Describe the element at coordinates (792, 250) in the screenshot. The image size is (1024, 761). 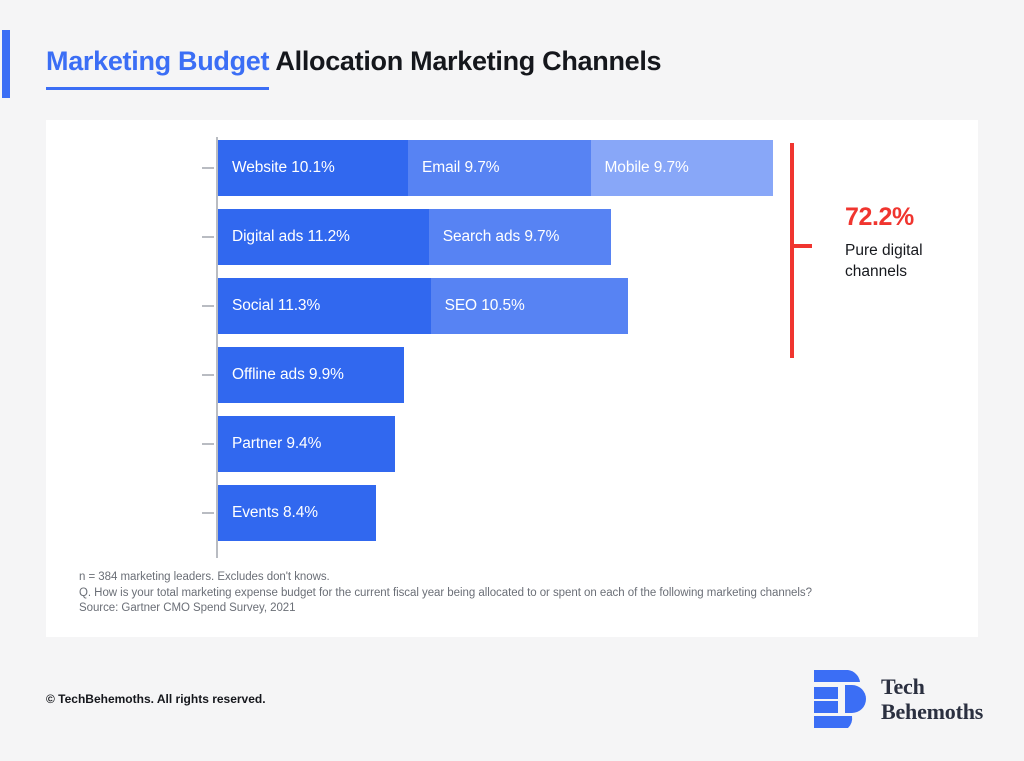
I see `annotation-bracket-vertical` at that location.